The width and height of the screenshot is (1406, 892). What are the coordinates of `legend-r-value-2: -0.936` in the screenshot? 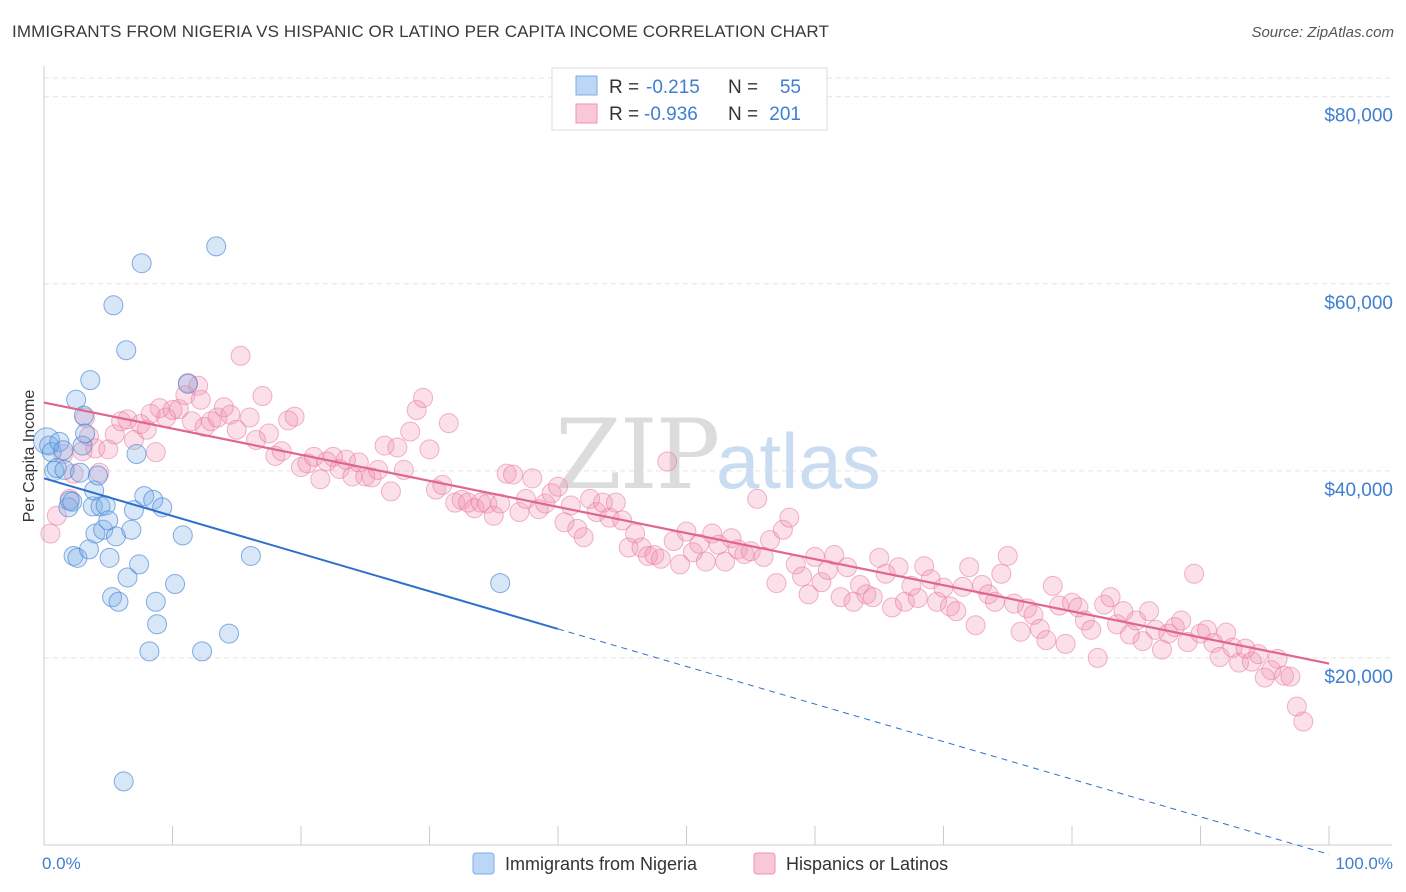 It's located at (671, 114).